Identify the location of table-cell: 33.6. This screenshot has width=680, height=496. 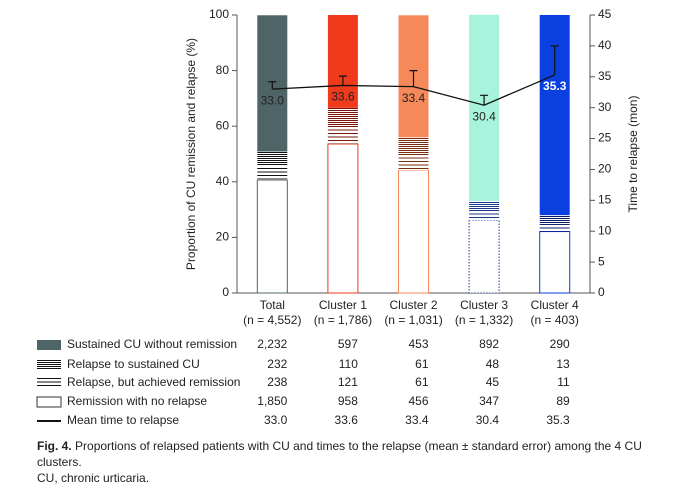
(347, 420).